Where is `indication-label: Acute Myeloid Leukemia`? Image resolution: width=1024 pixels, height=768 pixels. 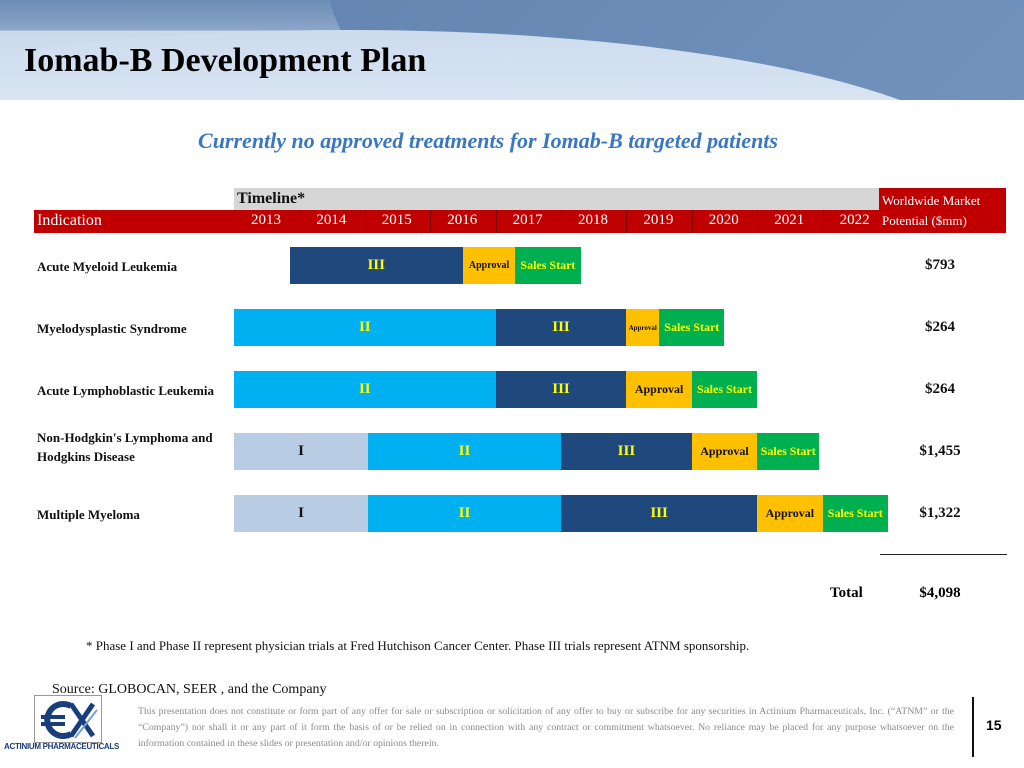 indication-label: Acute Myeloid Leukemia is located at coordinates (107, 266).